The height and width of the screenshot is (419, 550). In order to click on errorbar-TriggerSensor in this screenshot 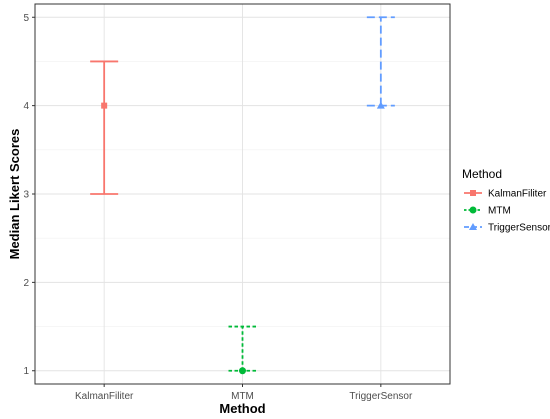, I will do `click(380, 62)`.